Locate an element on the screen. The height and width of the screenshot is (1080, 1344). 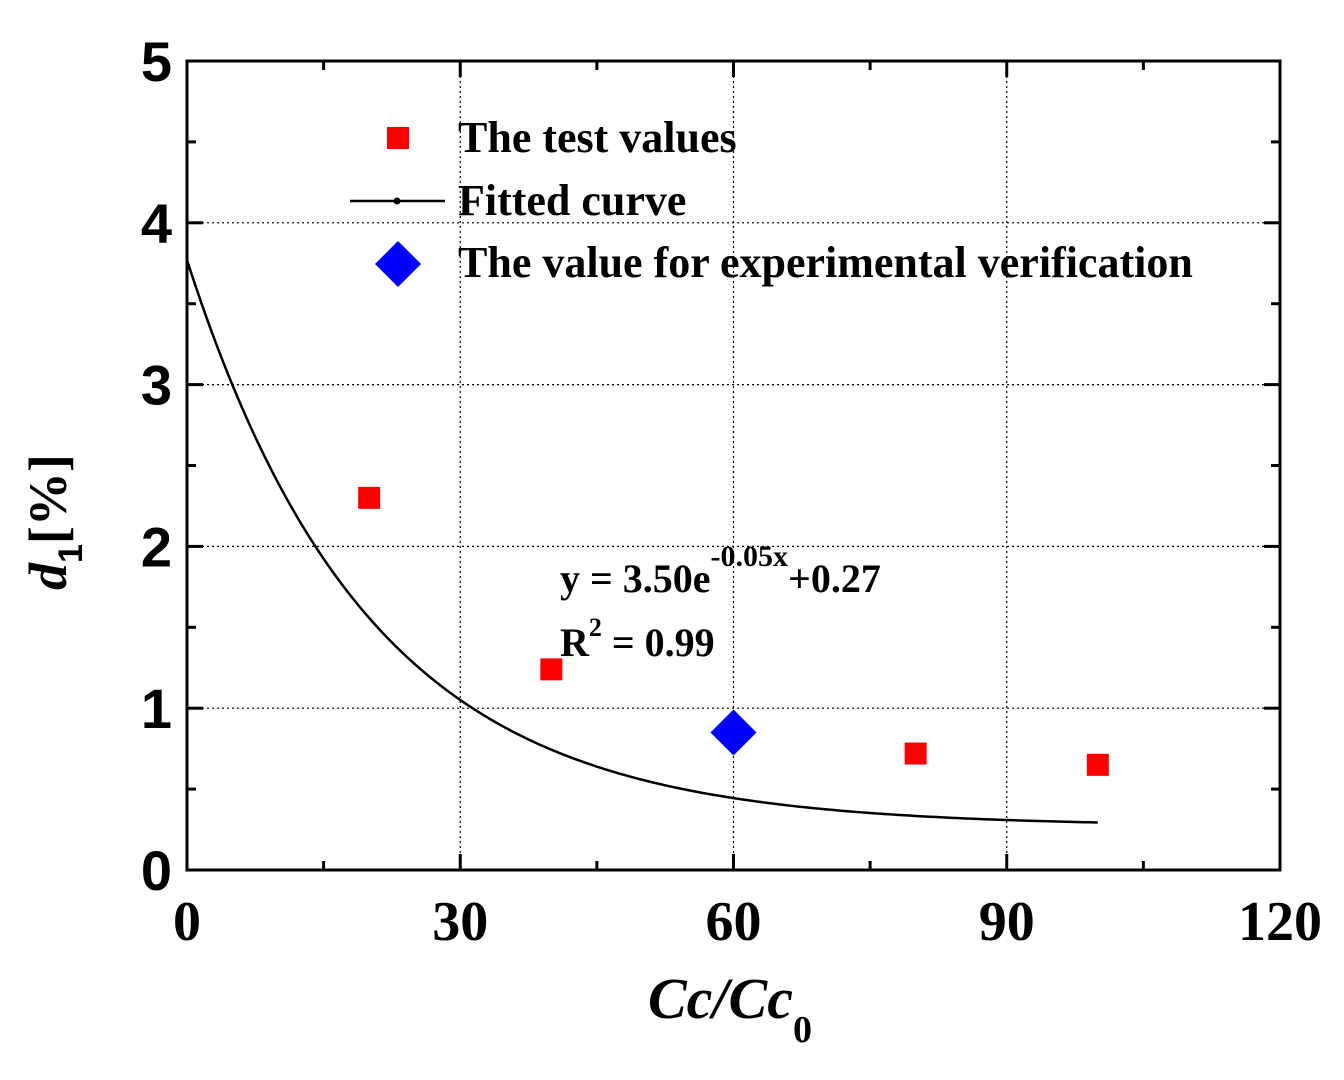
x-tick-label: 30 is located at coordinates (460, 922).